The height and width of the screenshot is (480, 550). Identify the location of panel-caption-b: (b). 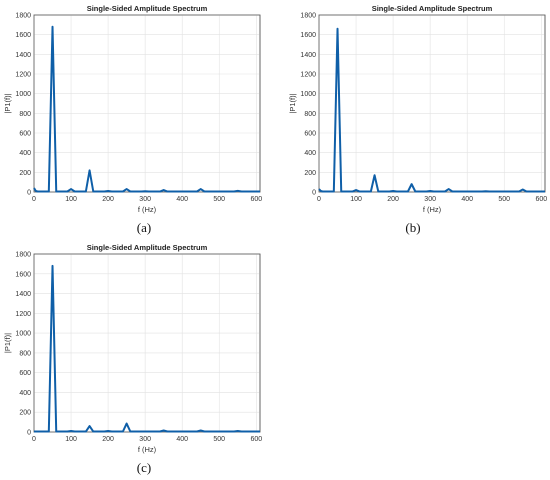
(412, 227).